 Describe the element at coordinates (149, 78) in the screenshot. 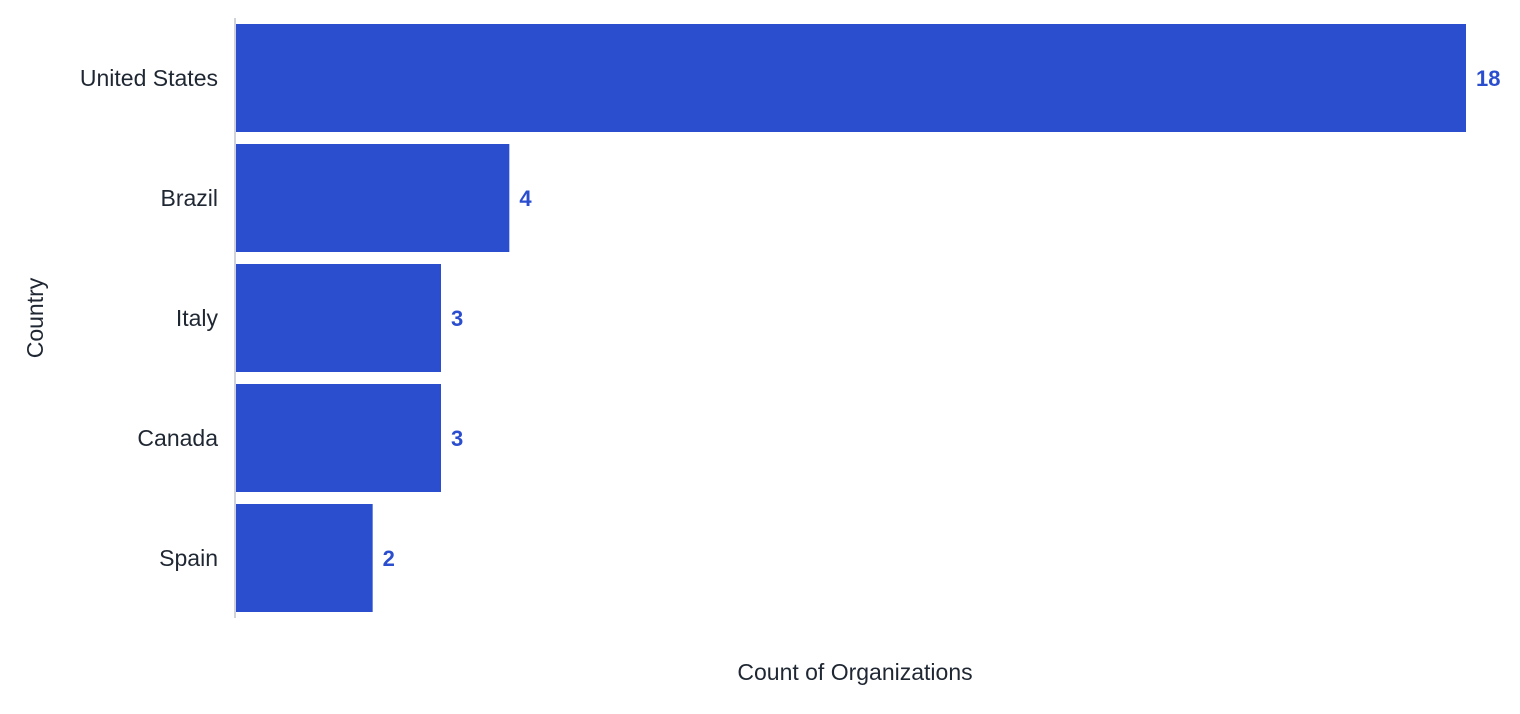

I see `category-label: United States` at that location.